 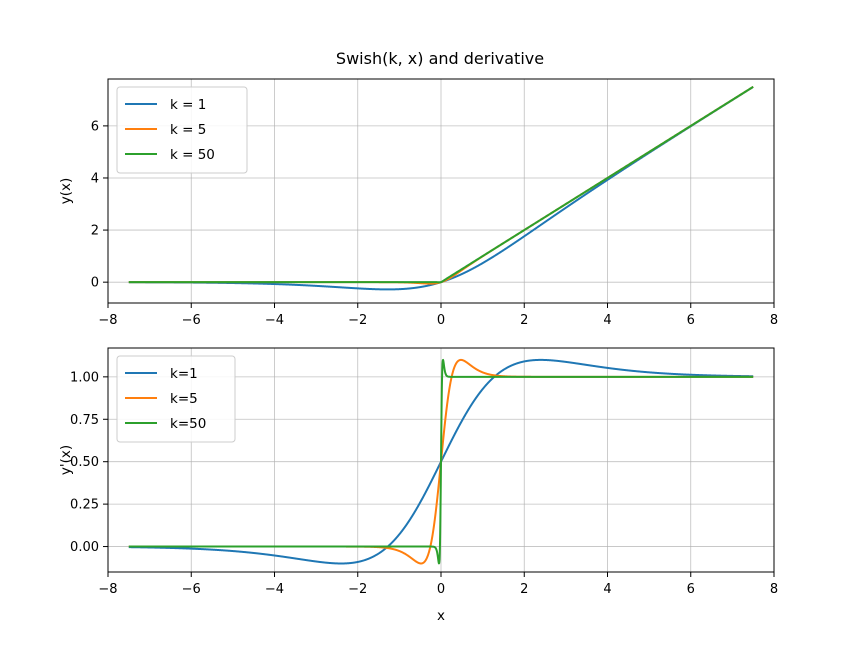 What do you see at coordinates (192, 155) in the screenshot?
I see `legend-label: k = 50` at bounding box center [192, 155].